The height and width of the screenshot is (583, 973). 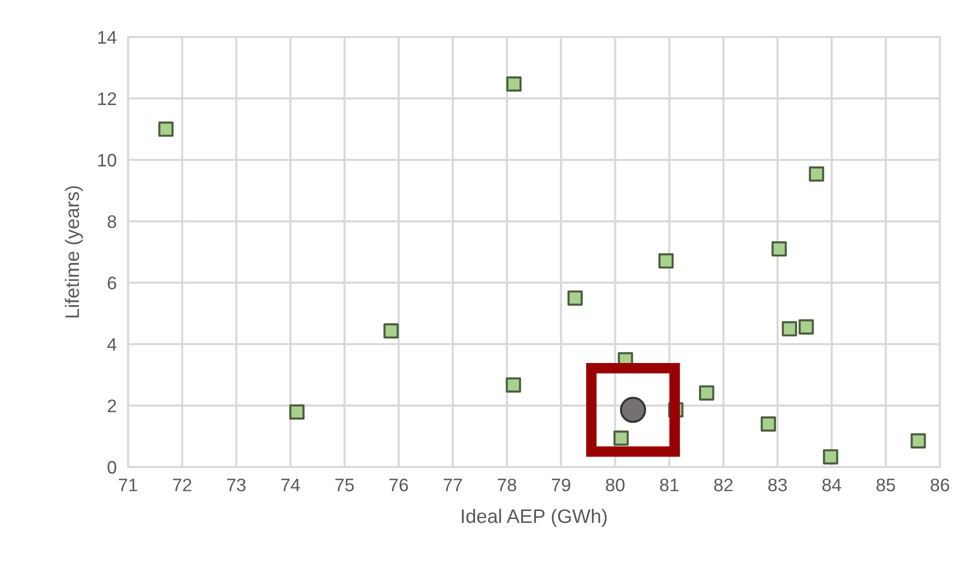 What do you see at coordinates (182, 485) in the screenshot?
I see `x-tick-label: 72` at bounding box center [182, 485].